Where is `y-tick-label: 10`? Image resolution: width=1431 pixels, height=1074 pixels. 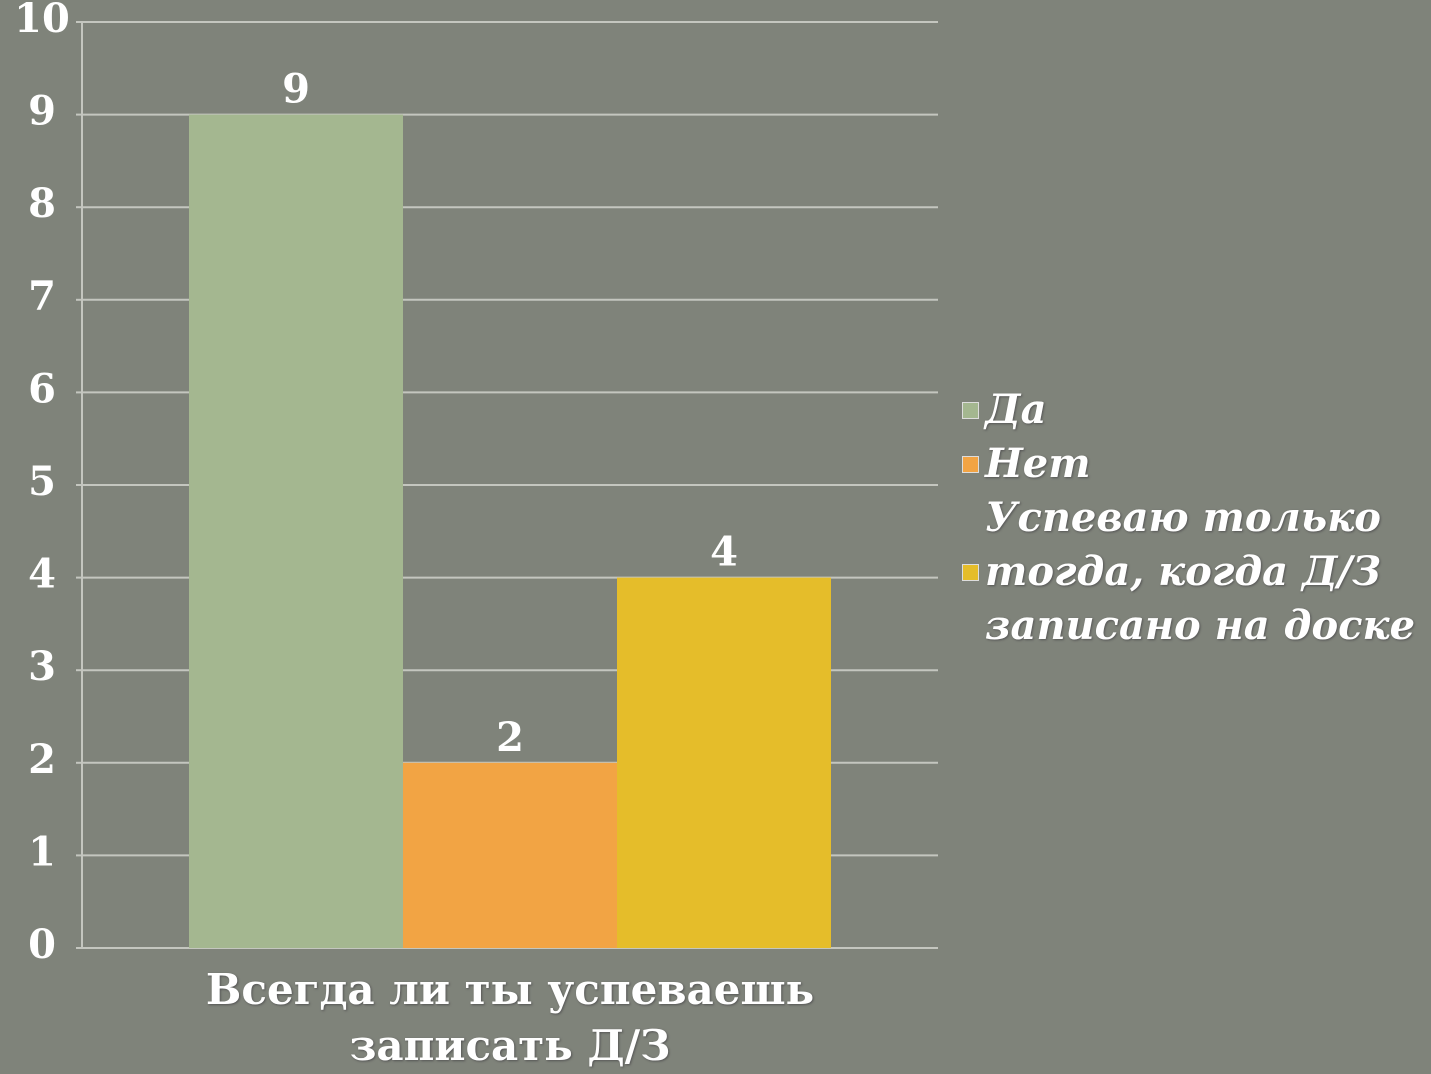 y-tick-label: 10 is located at coordinates (42, 21).